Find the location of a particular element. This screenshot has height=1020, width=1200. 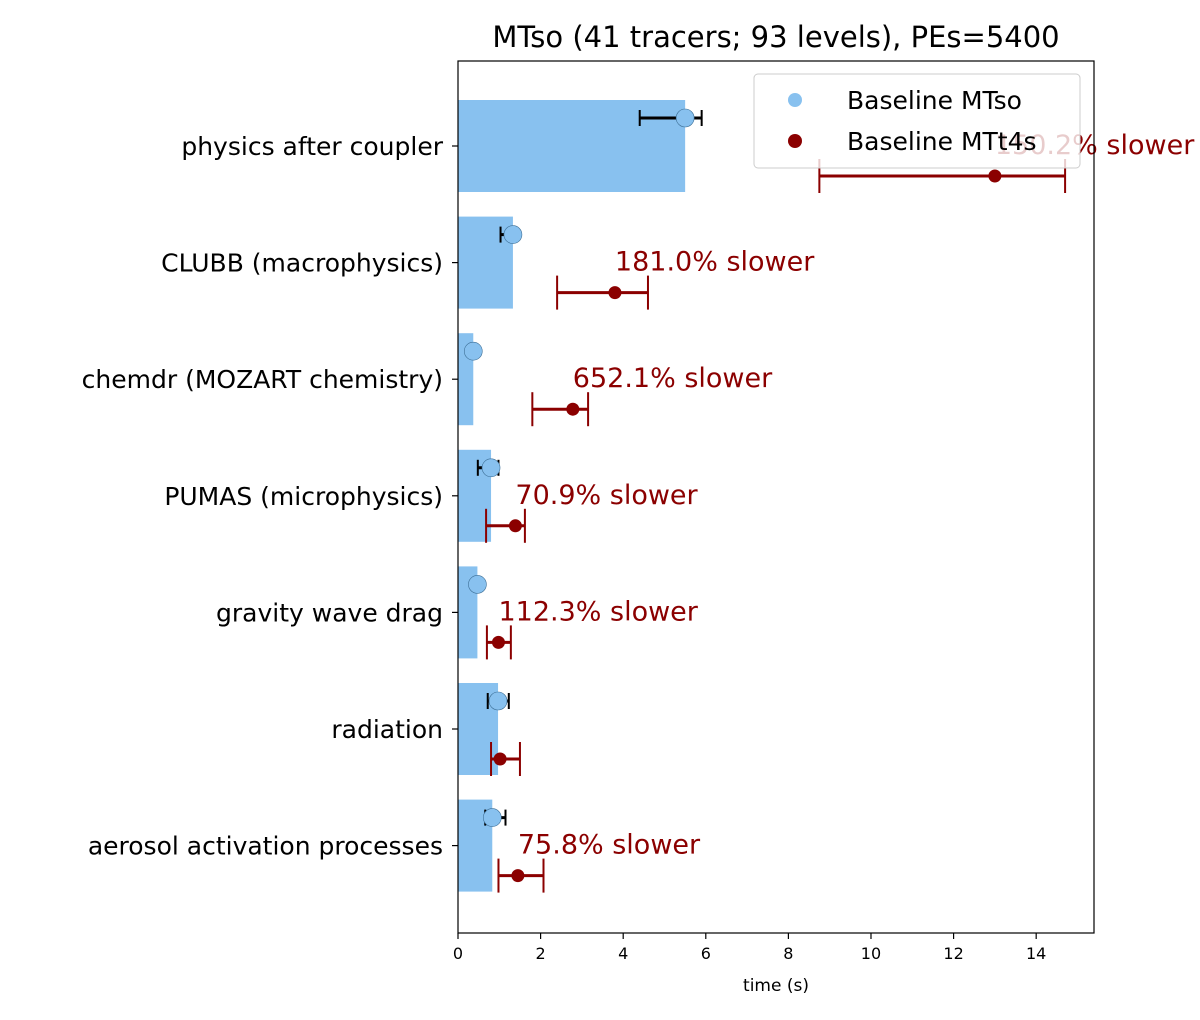

category-label-4: gravity wave drag is located at coordinates (329, 612).